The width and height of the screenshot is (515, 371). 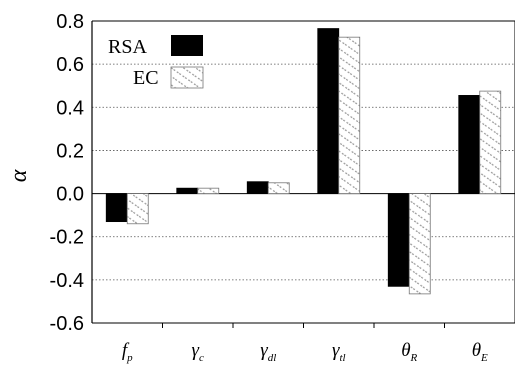 What do you see at coordinates (409, 352) in the screenshot?
I see `x-category-label: θR` at bounding box center [409, 352].